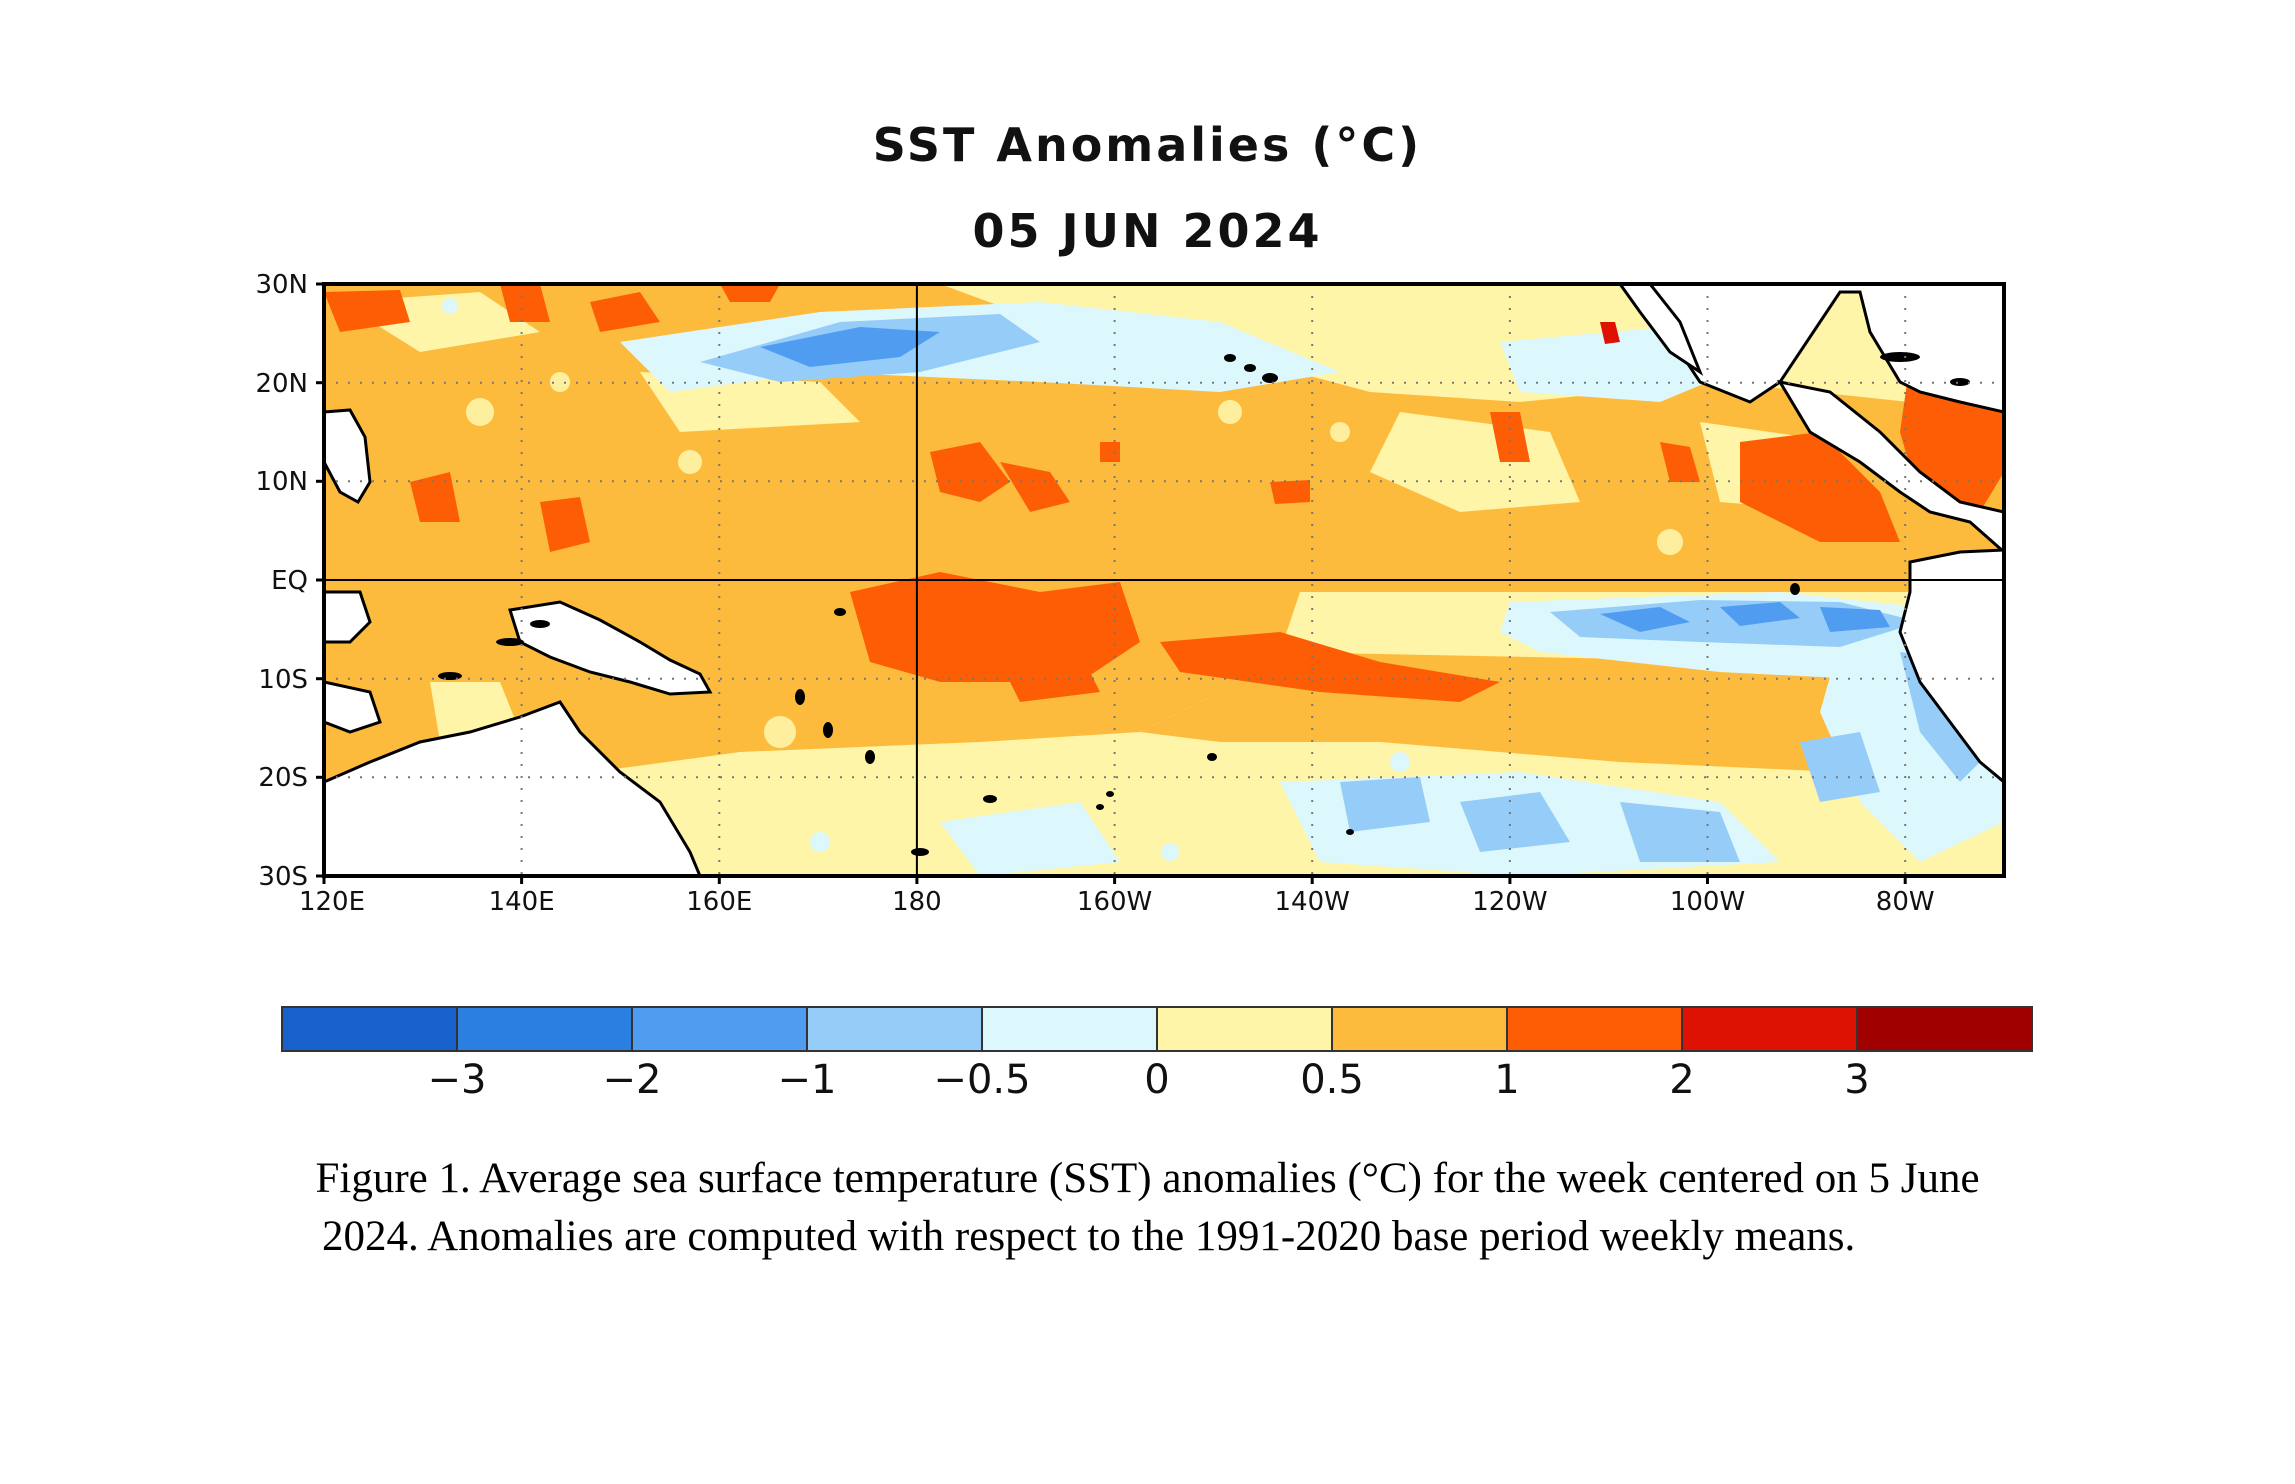 The height and width of the screenshot is (1484, 2295). I want to click on new-guinea-land, so click(610, 648).